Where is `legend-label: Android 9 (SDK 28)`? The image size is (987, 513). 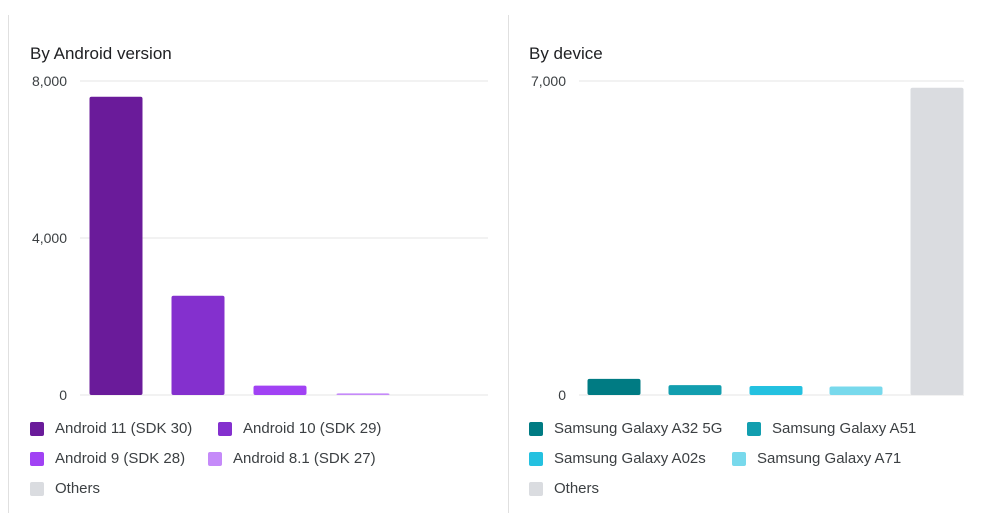
legend-label: Android 9 (SDK 28) is located at coordinates (120, 458).